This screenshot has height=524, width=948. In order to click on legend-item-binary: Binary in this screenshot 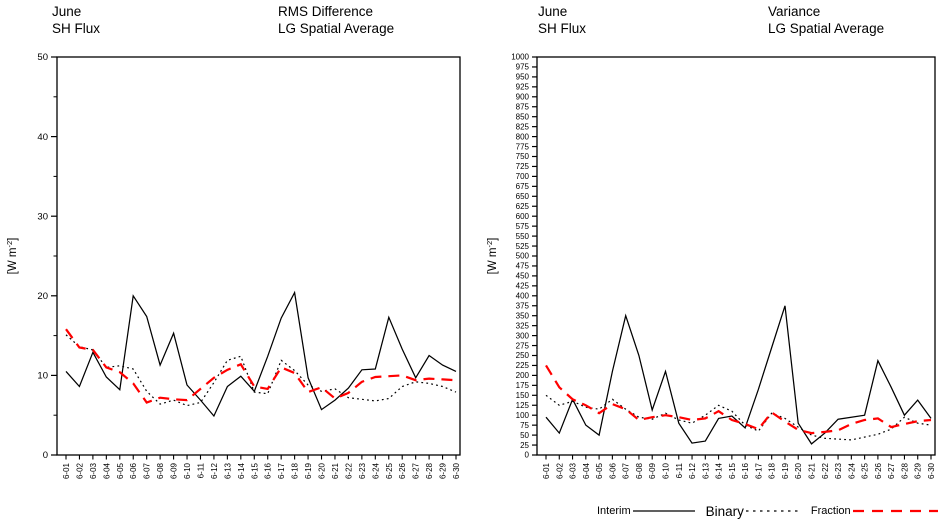, I will do `click(755, 511)`.